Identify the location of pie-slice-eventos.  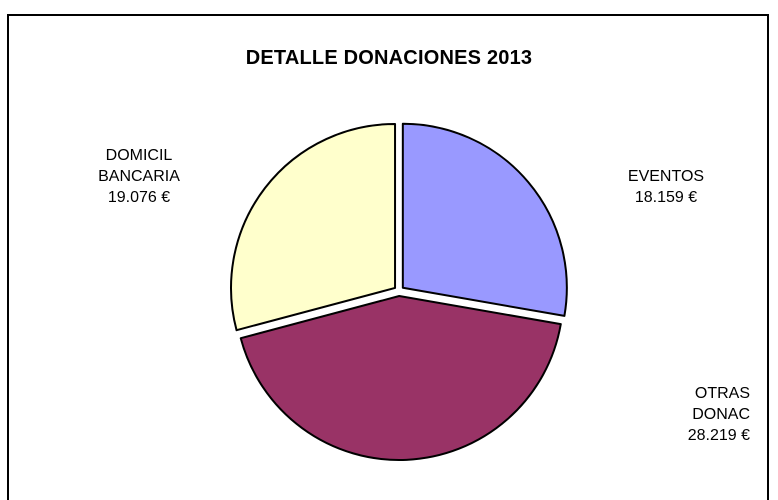
(484, 219).